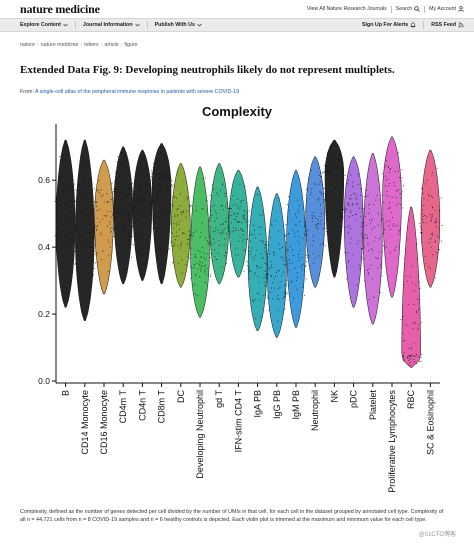  Describe the element at coordinates (353, 232) in the screenshot. I see `violin-pdc` at that location.